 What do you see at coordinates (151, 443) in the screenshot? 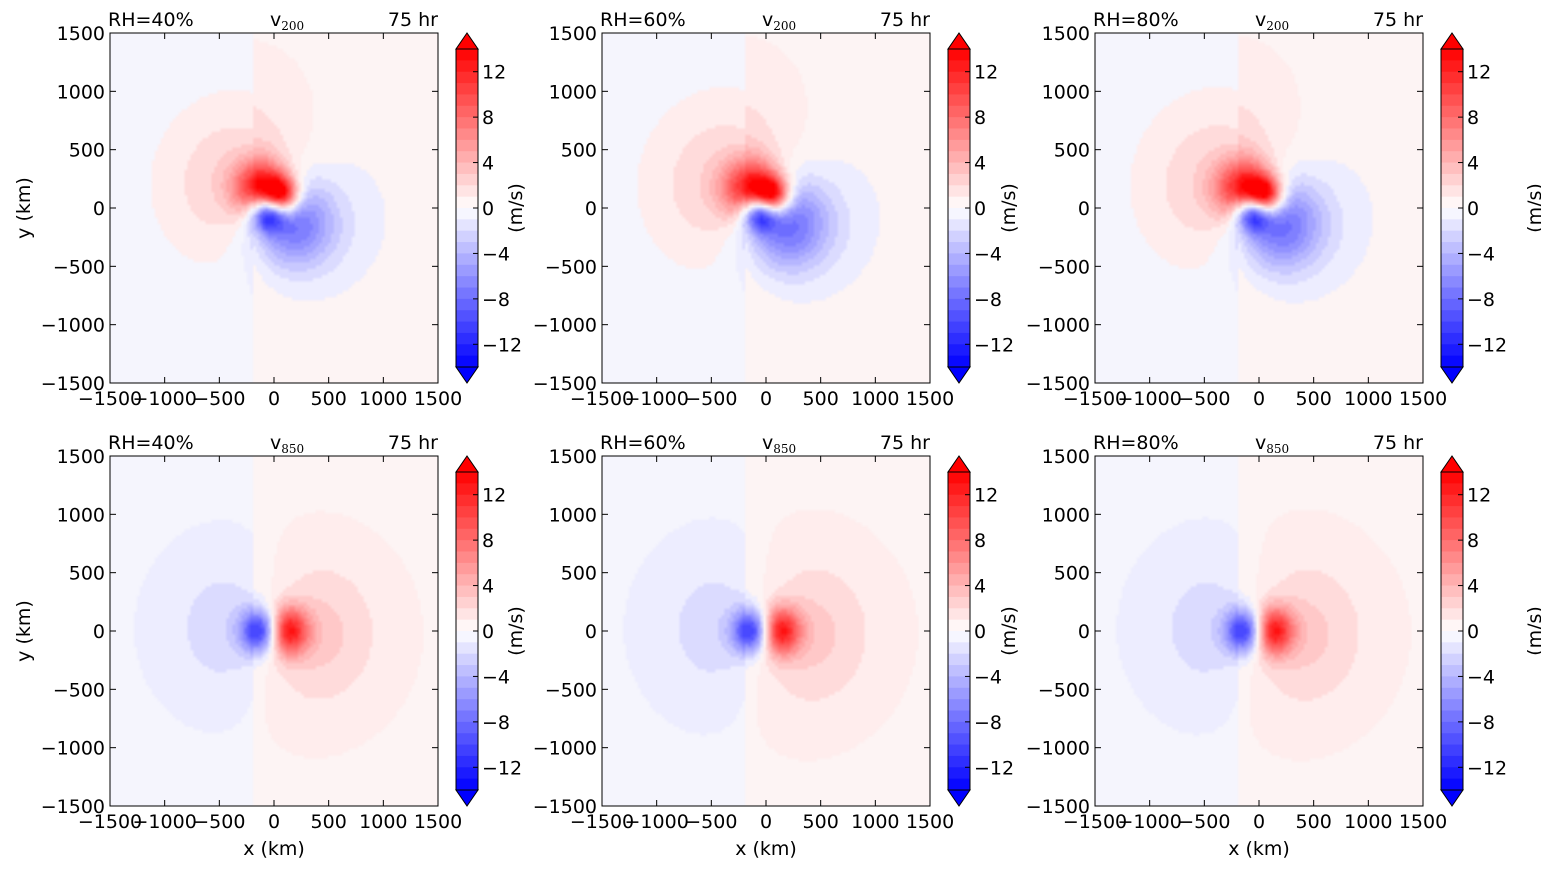
I see `panel-rh-label: RH=40%` at bounding box center [151, 443].